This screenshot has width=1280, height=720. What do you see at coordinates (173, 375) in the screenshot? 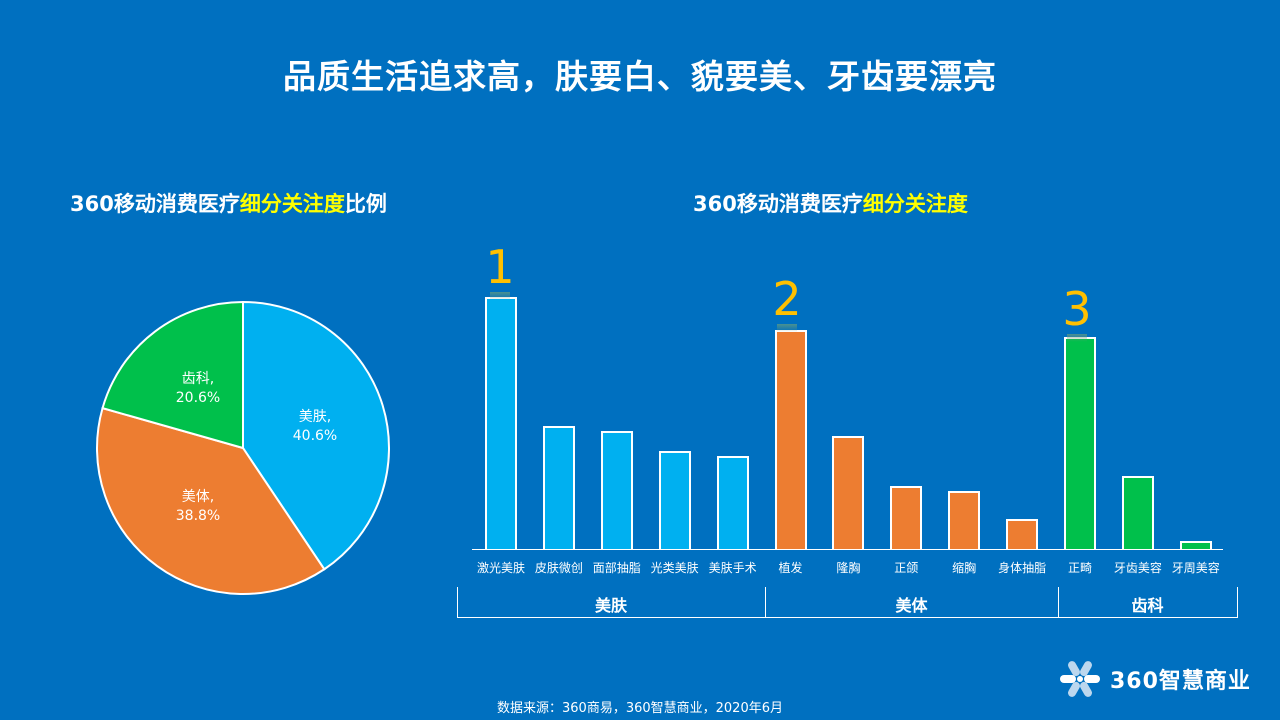
I see `pie-slice-齿科` at bounding box center [173, 375].